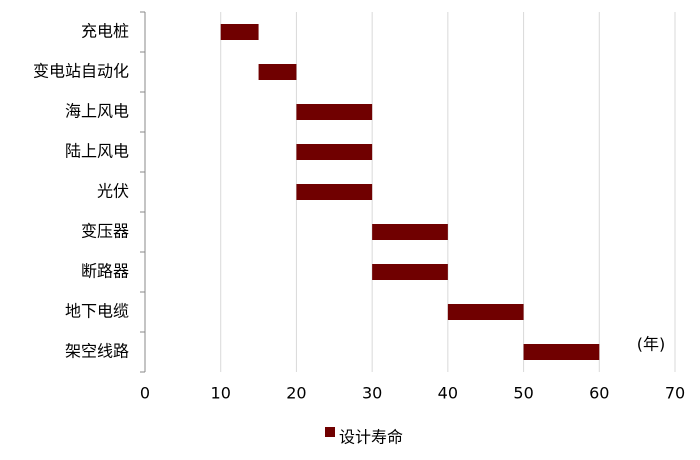 The image size is (700, 460). Describe the element at coordinates (651, 344) in the screenshot. I see `unit-annotation: (年)` at that location.